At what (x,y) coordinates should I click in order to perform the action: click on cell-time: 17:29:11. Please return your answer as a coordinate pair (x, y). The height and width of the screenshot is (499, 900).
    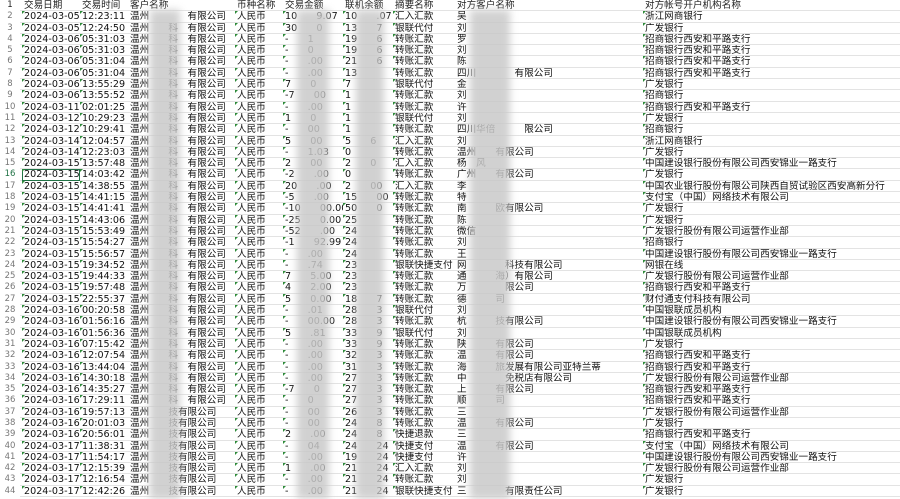
    Looking at the image, I should click on (104, 400).